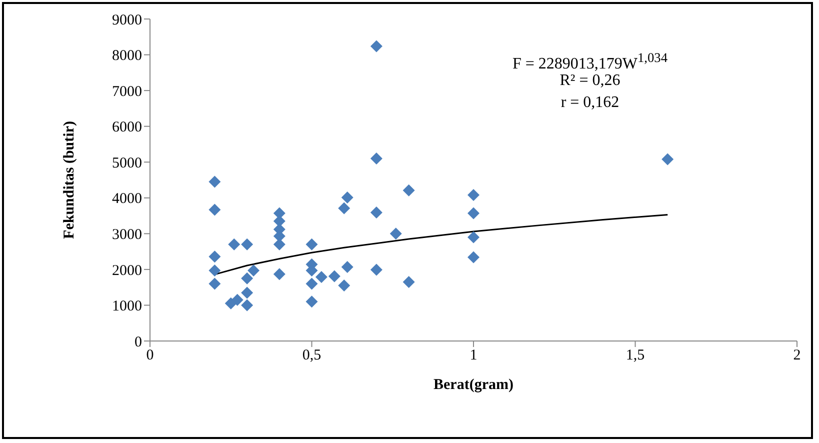 The height and width of the screenshot is (443, 819). I want to click on x-tick-label: 2, so click(797, 356).